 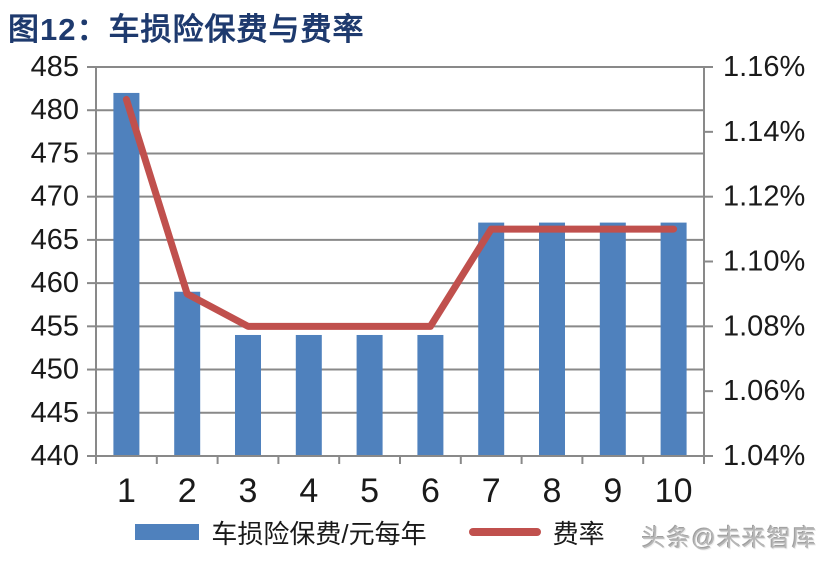 What do you see at coordinates (319, 533) in the screenshot?
I see `bar-series-legend-label: 车损险保费/元每年` at bounding box center [319, 533].